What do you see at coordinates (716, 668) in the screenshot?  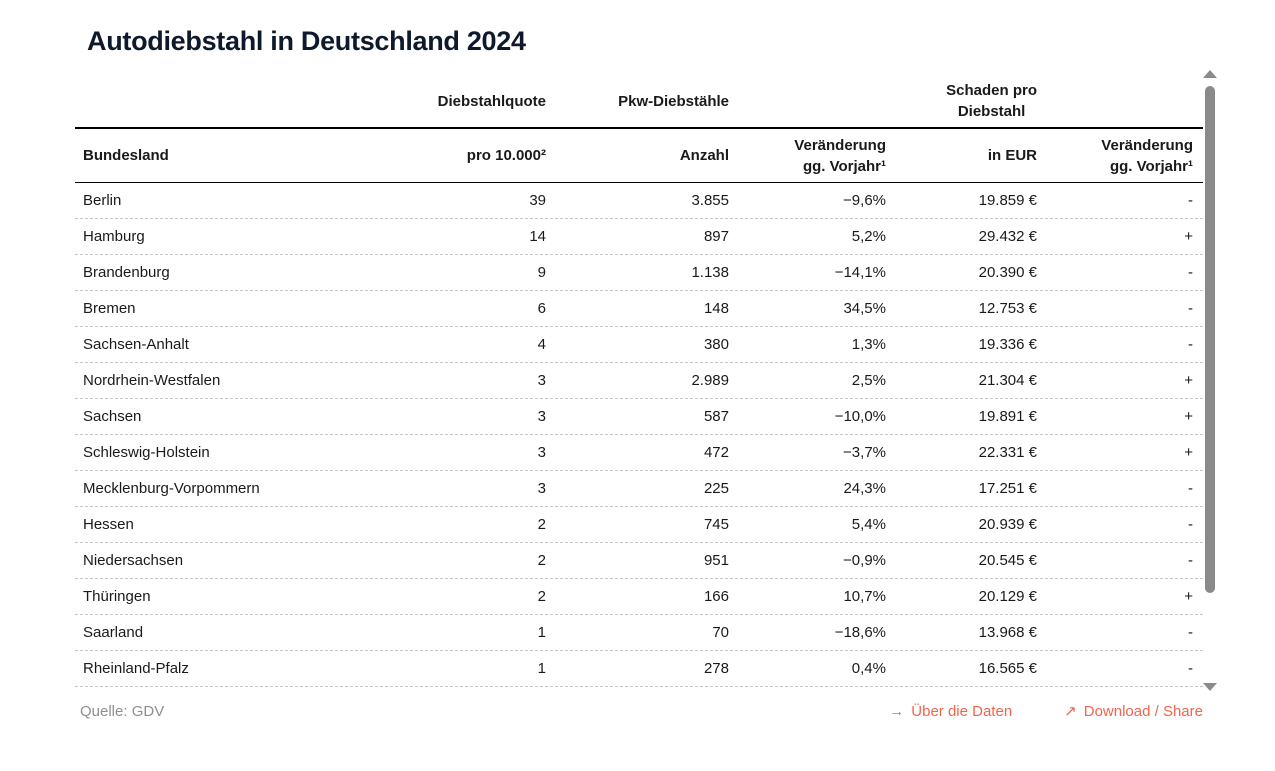 I see `value-cell: 278` at bounding box center [716, 668].